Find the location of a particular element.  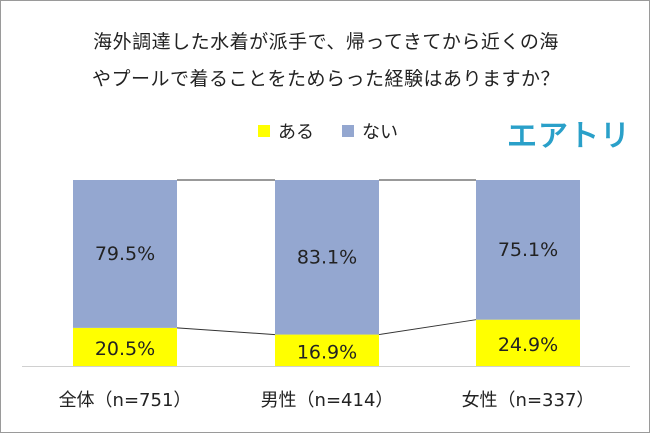

legend-label-yes: ある is located at coordinates (296, 132).